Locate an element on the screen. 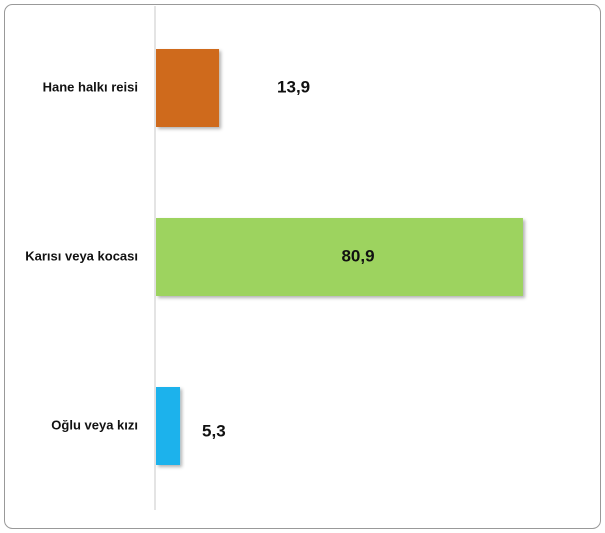 This screenshot has height=533, width=605. data-label: 80,9 is located at coordinates (357, 255).